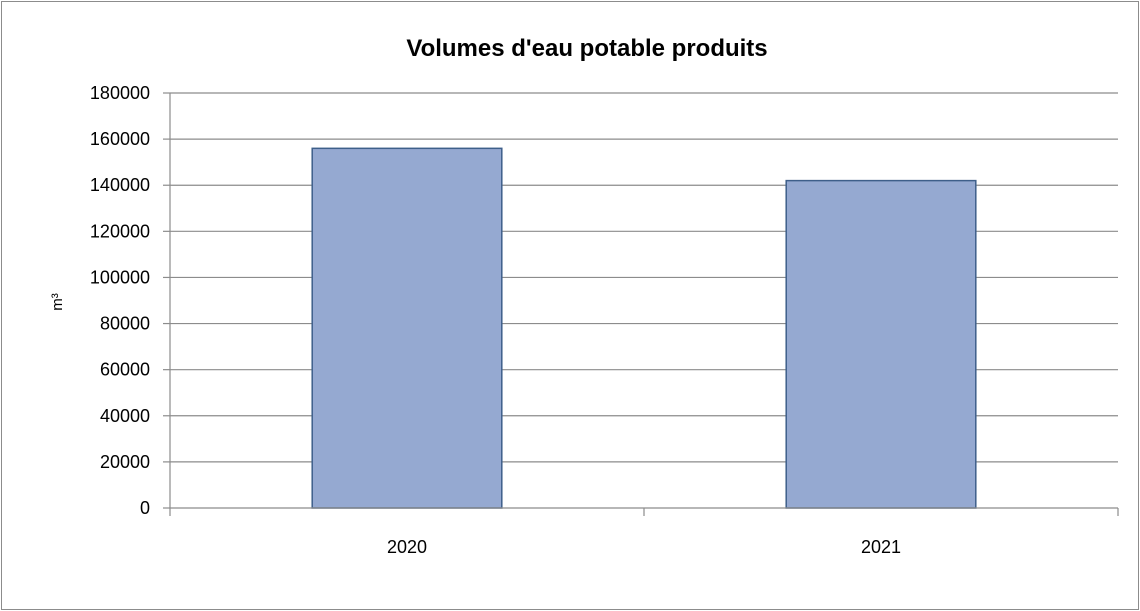 The image size is (1140, 611). I want to click on y-tick-label: 120000, so click(120, 231).